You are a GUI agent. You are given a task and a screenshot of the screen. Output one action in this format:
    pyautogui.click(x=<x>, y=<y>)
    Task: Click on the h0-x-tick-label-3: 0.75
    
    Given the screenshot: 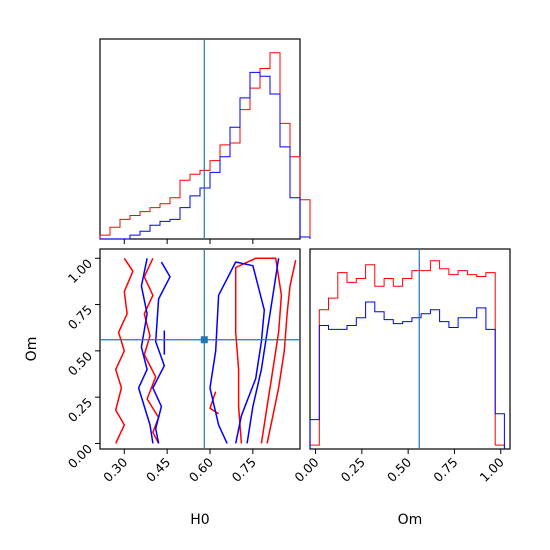 What is the action you would take?
    pyautogui.click(x=244, y=470)
    